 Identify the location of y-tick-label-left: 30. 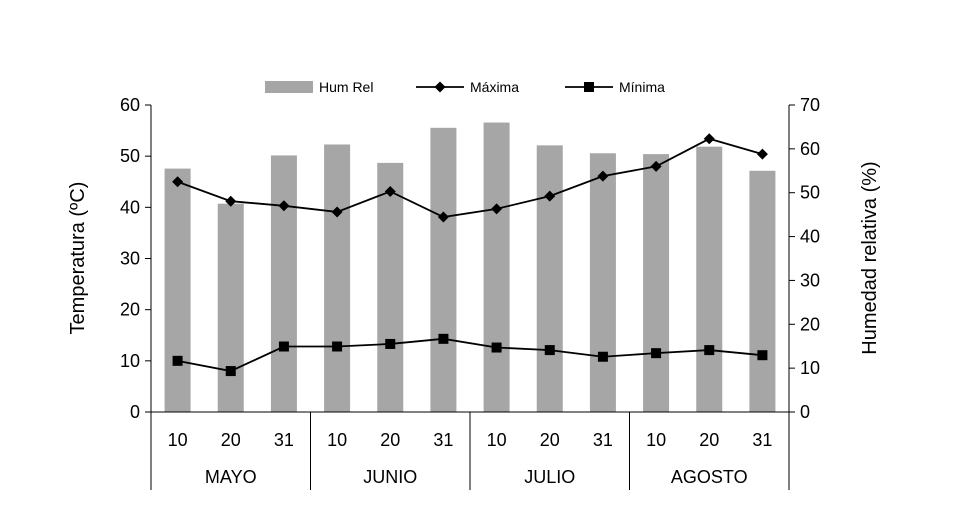
(130, 259).